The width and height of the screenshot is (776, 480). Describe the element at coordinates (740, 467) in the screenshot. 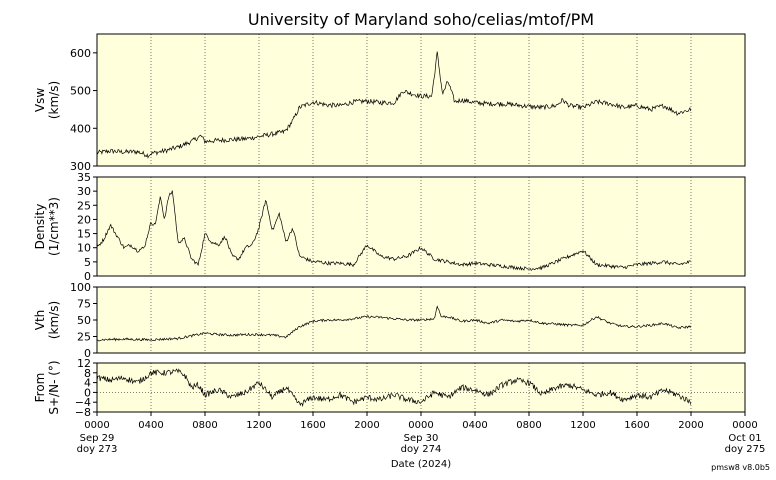

I see `version-footer: pmsw8 v8.0b5` at that location.